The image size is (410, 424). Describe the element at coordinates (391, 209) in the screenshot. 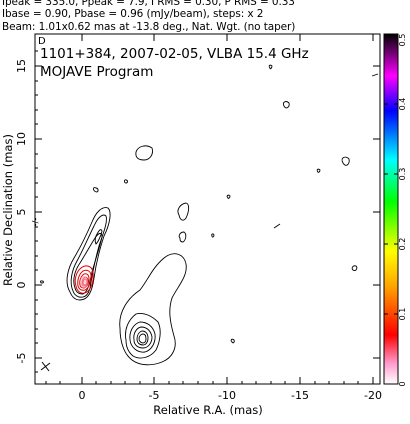

I see `colorbar` at that location.